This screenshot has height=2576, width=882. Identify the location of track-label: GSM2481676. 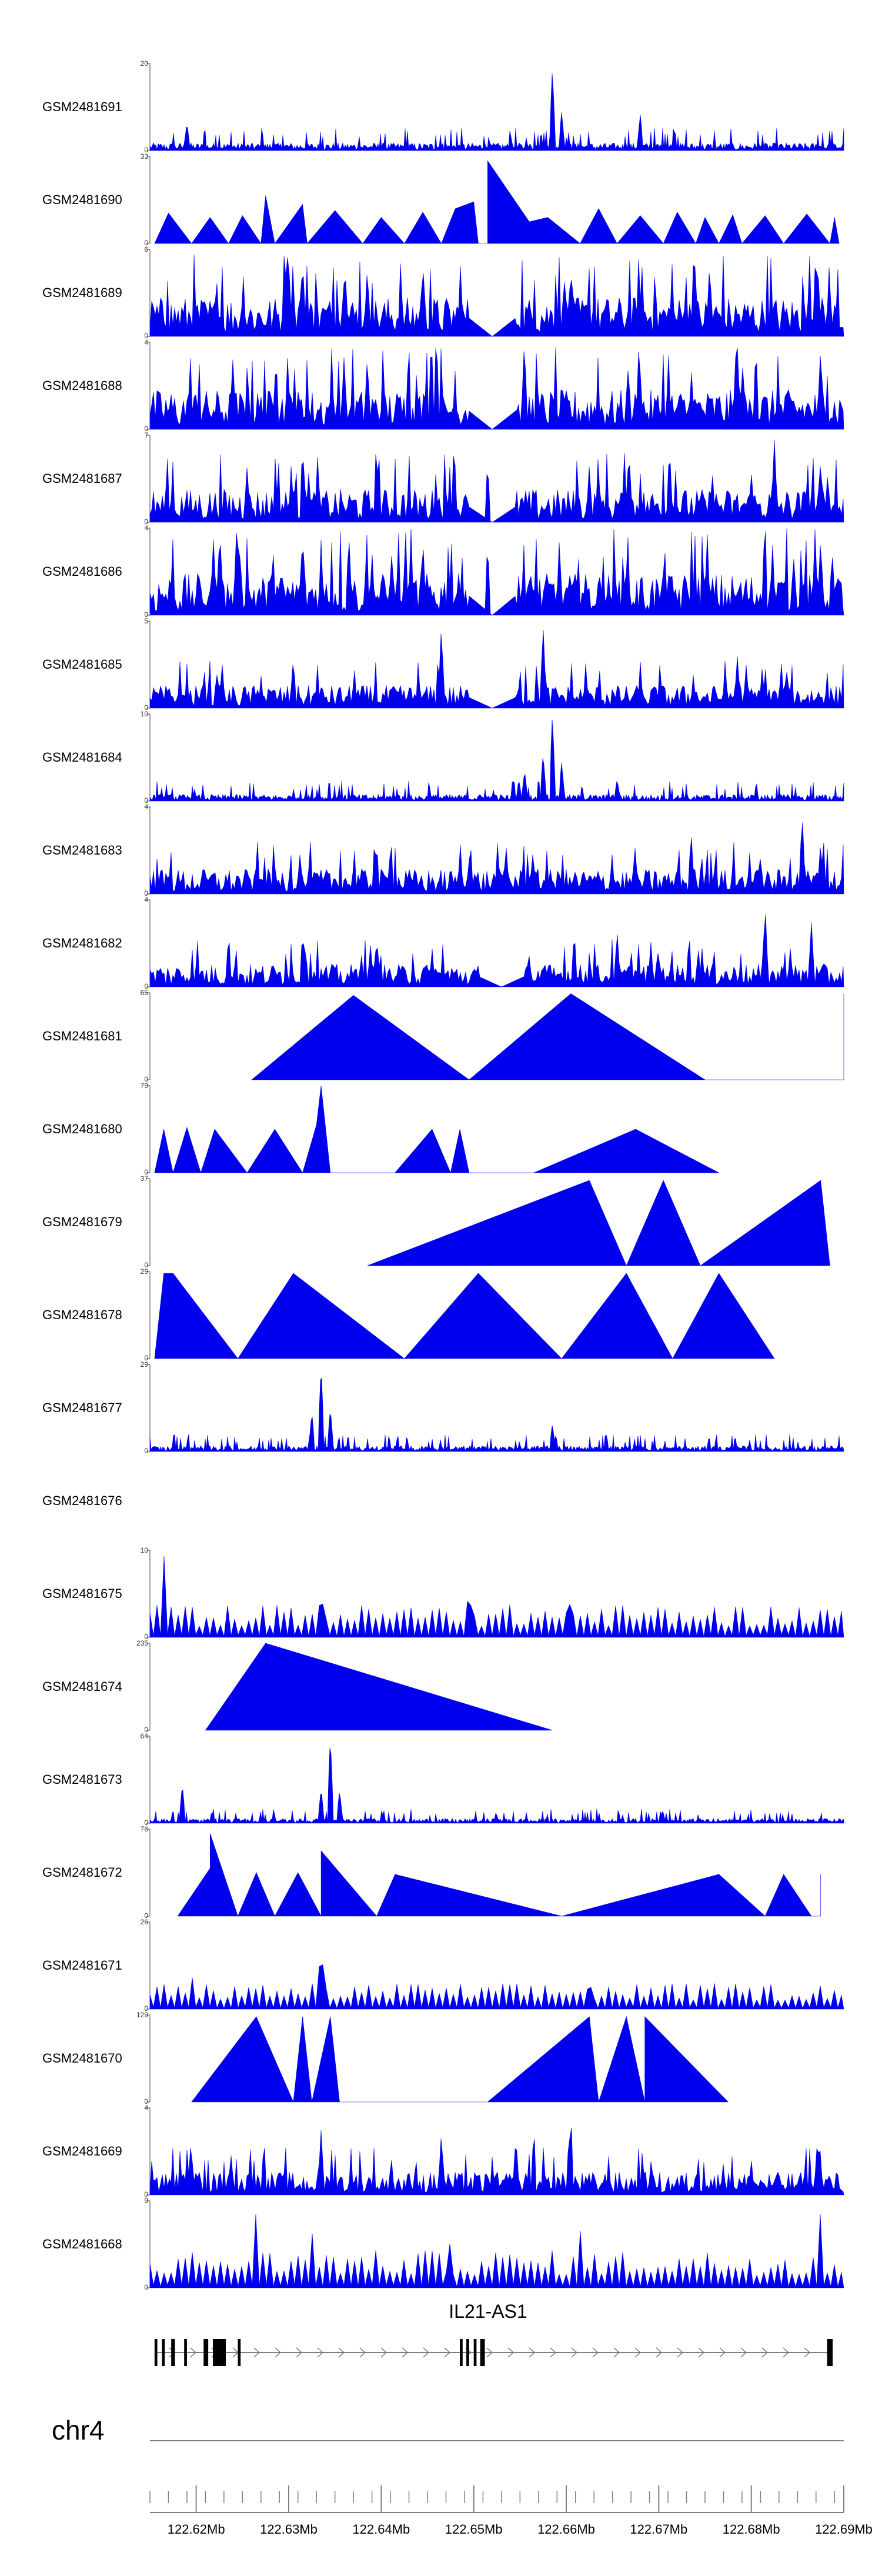
(82, 1500).